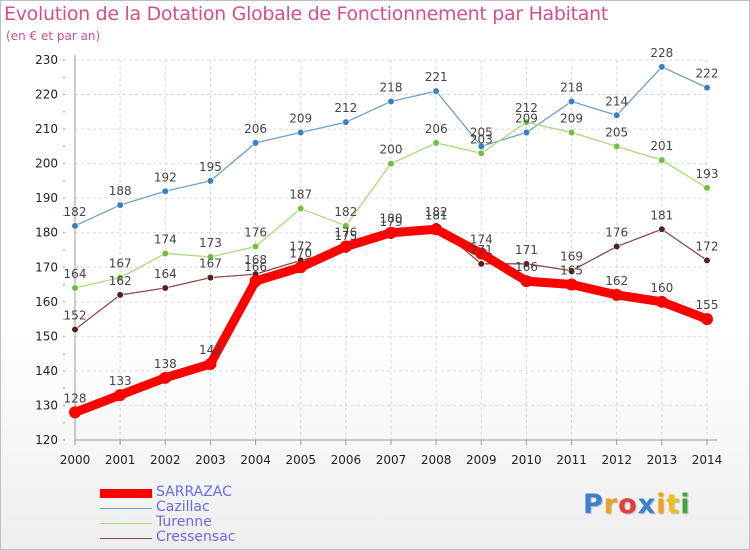  I want to click on legend-label: Cazillac, so click(183, 507).